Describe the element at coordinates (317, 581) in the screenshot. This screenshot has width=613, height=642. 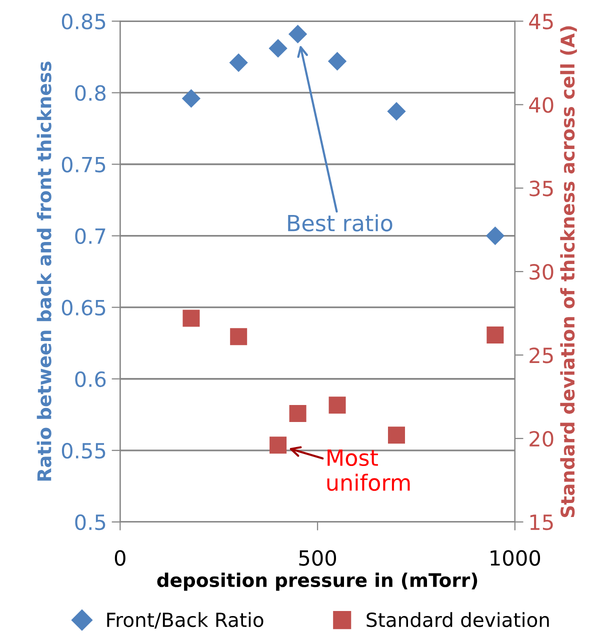
I see `x-axis-title: deposition pressure in (mTorr)` at that location.